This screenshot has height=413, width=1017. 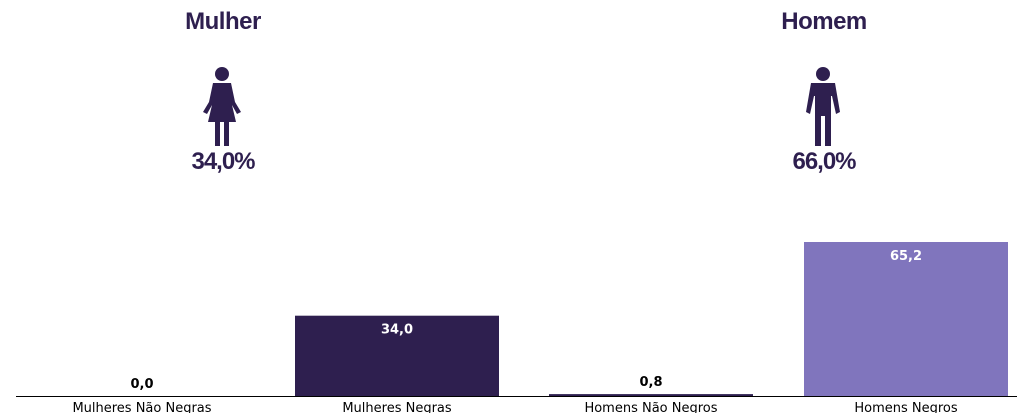 I want to click on x-tick-label: Homens Negros, so click(x=906, y=407).